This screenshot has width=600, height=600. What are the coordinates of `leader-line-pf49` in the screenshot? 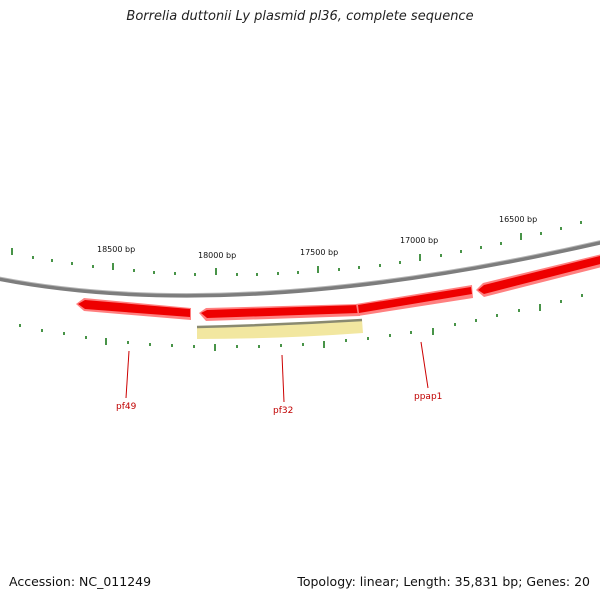 It's located at (127, 374).